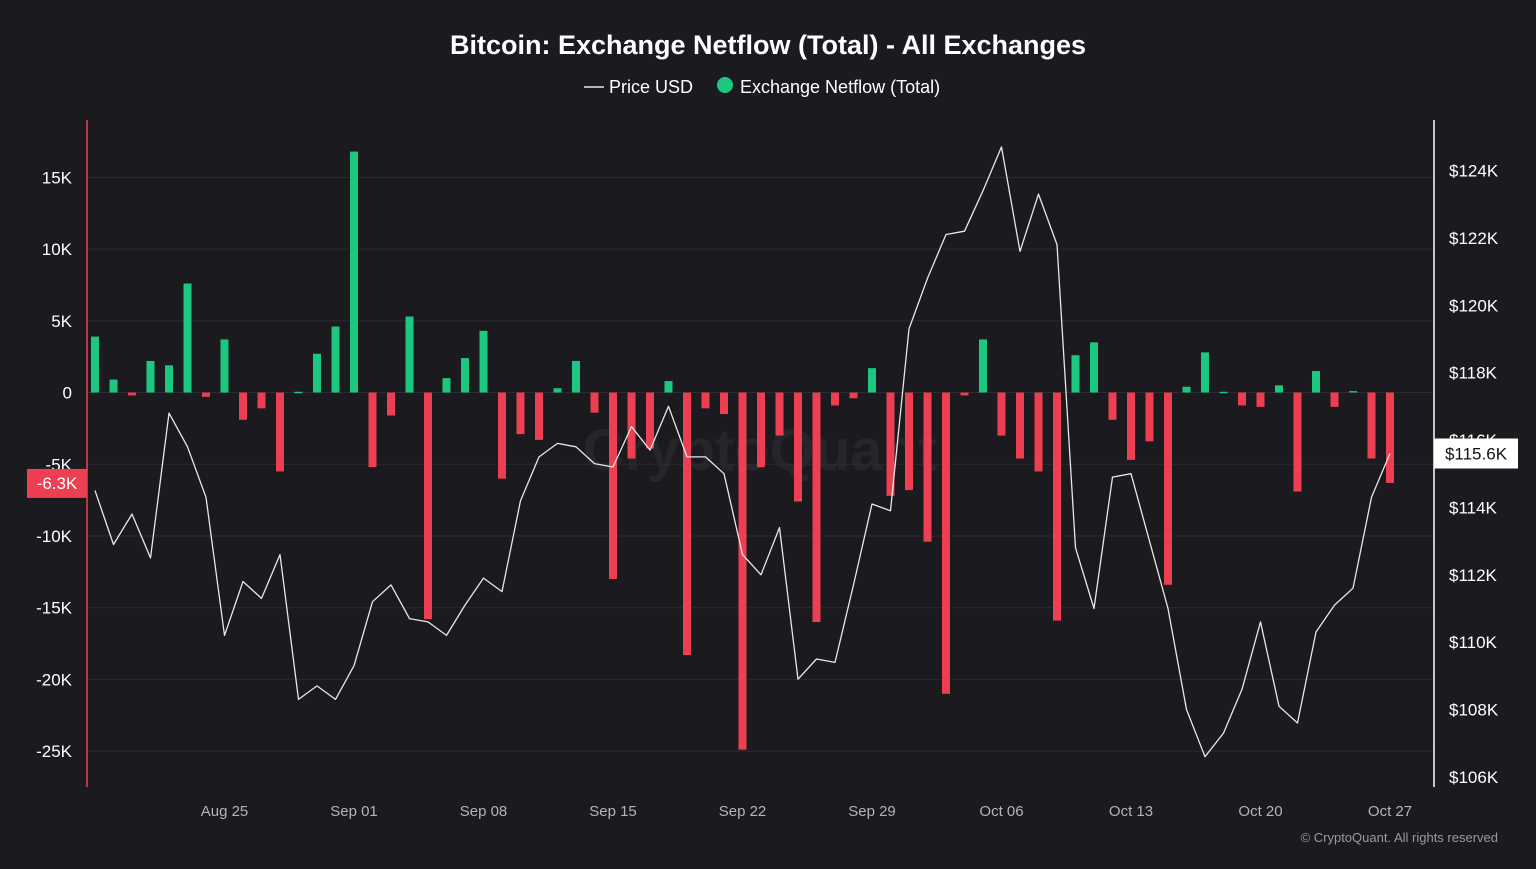  I want to click on right-axis-tick-label: $110K, so click(1473, 642).